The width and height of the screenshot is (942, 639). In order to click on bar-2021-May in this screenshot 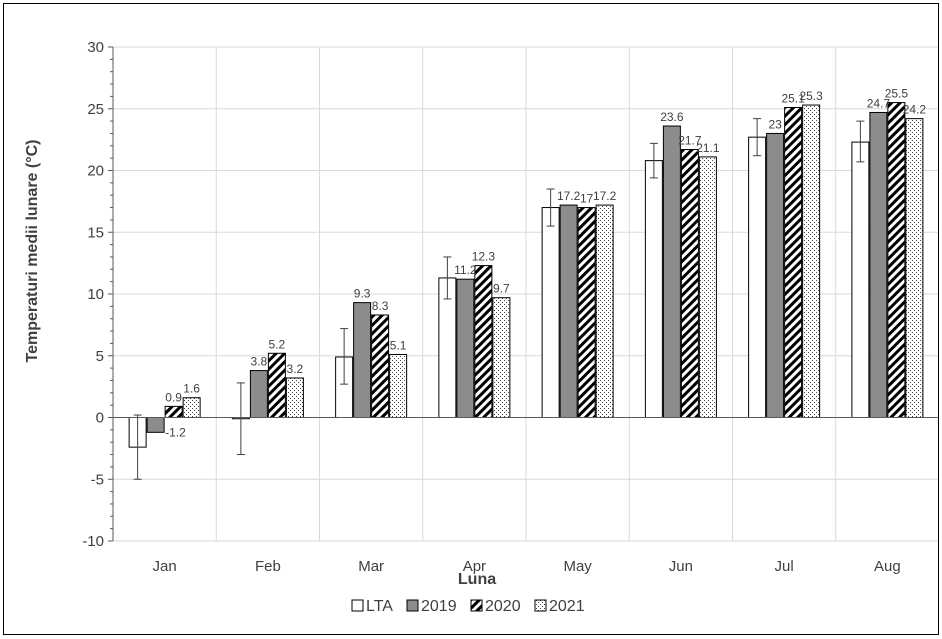, I will do `click(604, 311)`.